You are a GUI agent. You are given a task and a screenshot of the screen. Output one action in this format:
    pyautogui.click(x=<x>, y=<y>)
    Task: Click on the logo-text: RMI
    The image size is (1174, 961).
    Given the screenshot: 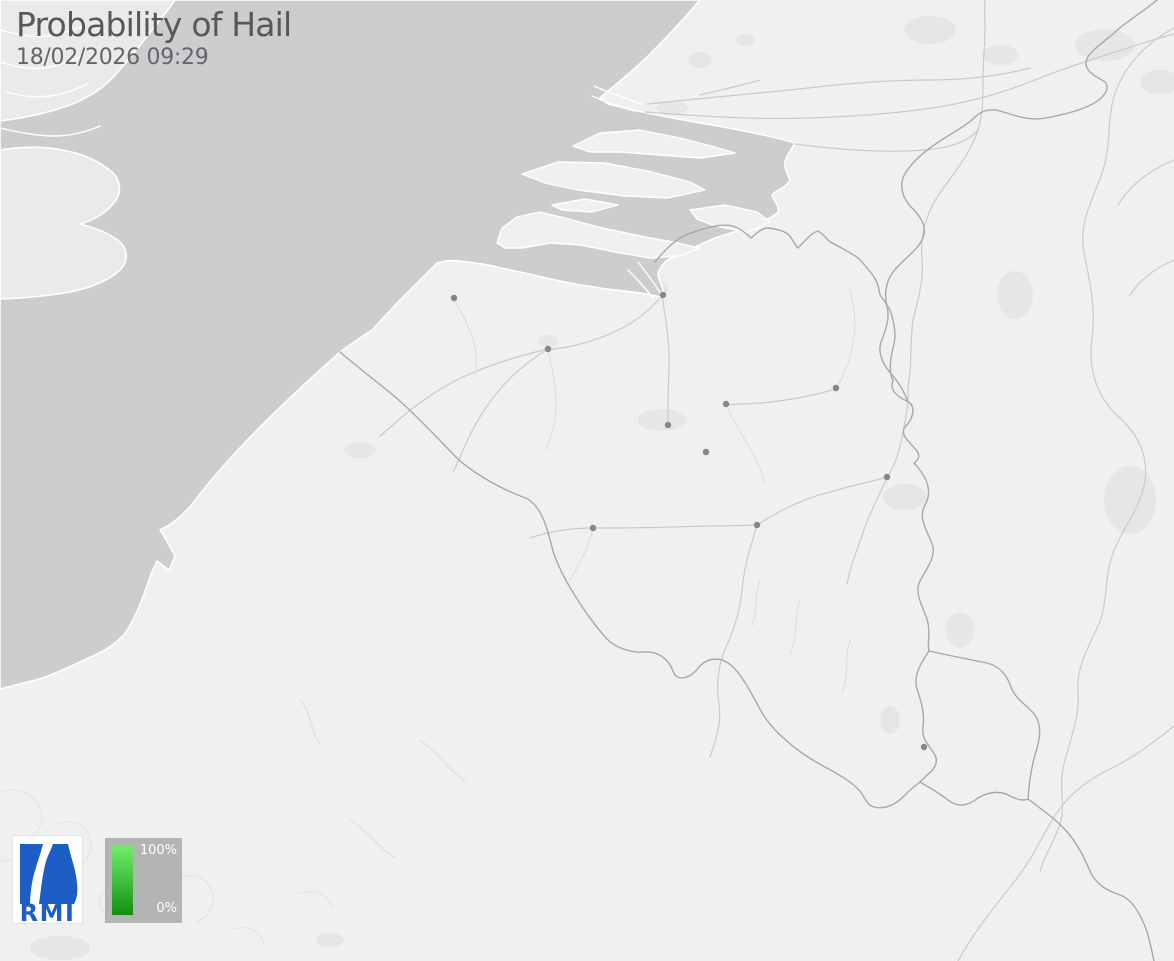 What is the action you would take?
    pyautogui.click(x=48, y=911)
    